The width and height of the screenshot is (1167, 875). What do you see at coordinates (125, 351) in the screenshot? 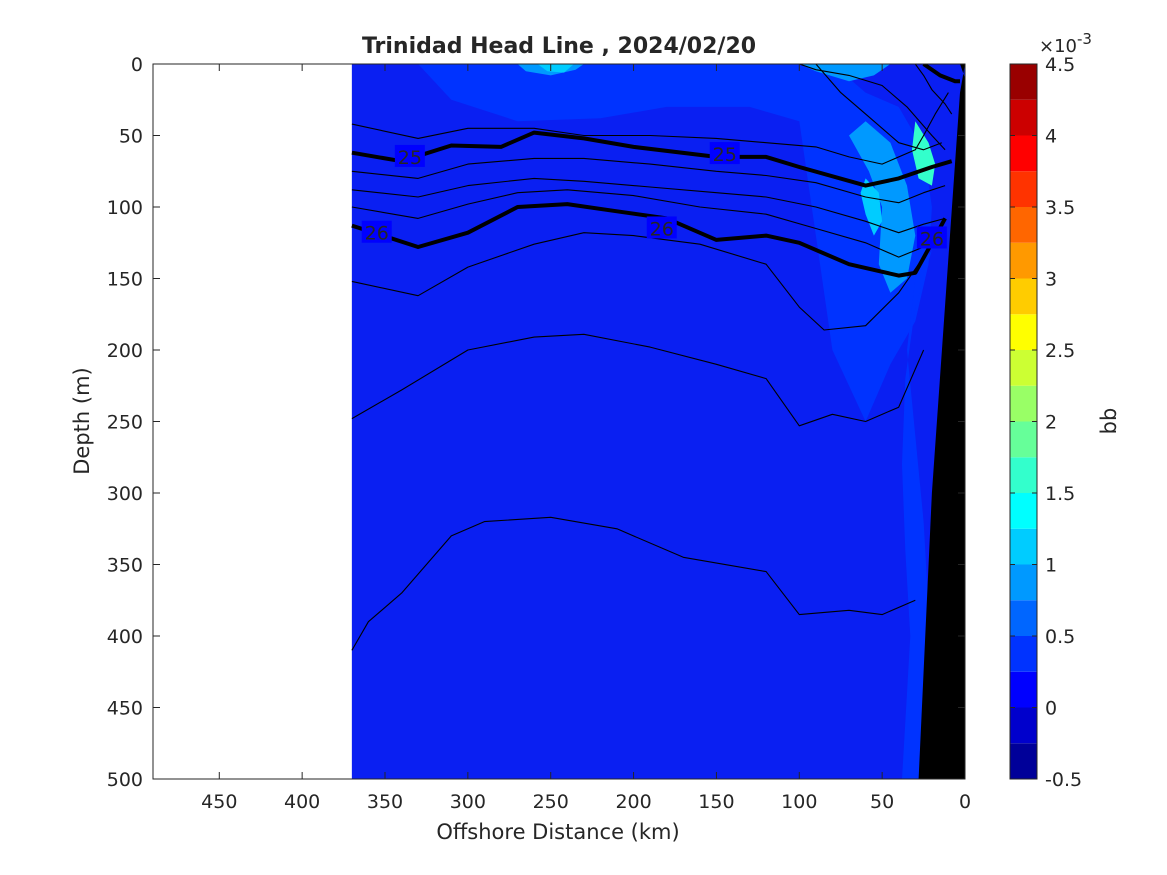
I see `y-tick-label-4: 200` at bounding box center [125, 351].